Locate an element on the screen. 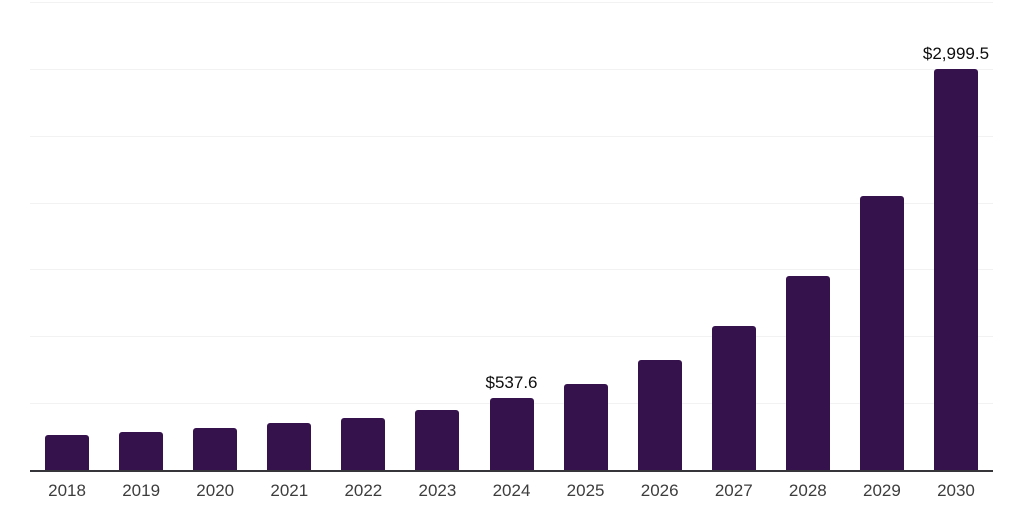  data-label-2030: $2,999.5 is located at coordinates (956, 53).